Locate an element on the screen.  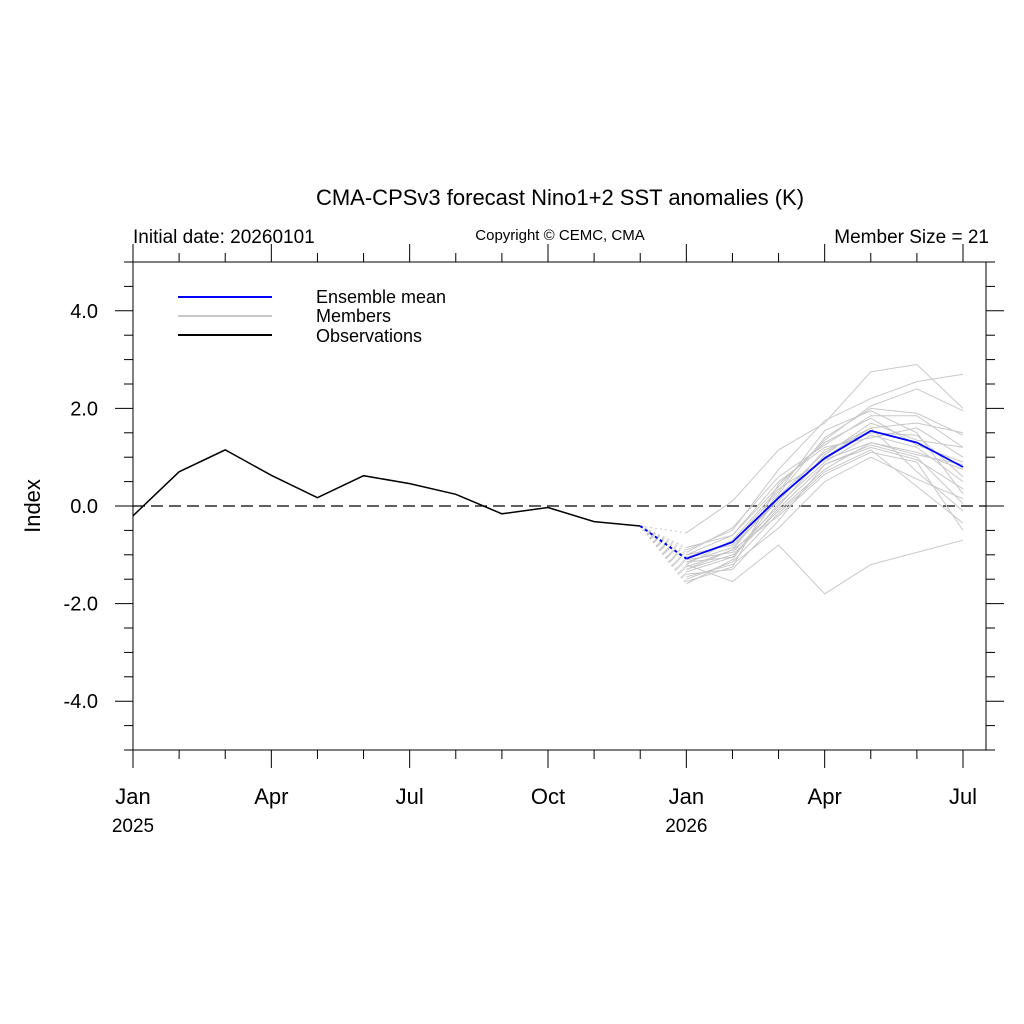
y-axis-label: Index is located at coordinates (32, 506).